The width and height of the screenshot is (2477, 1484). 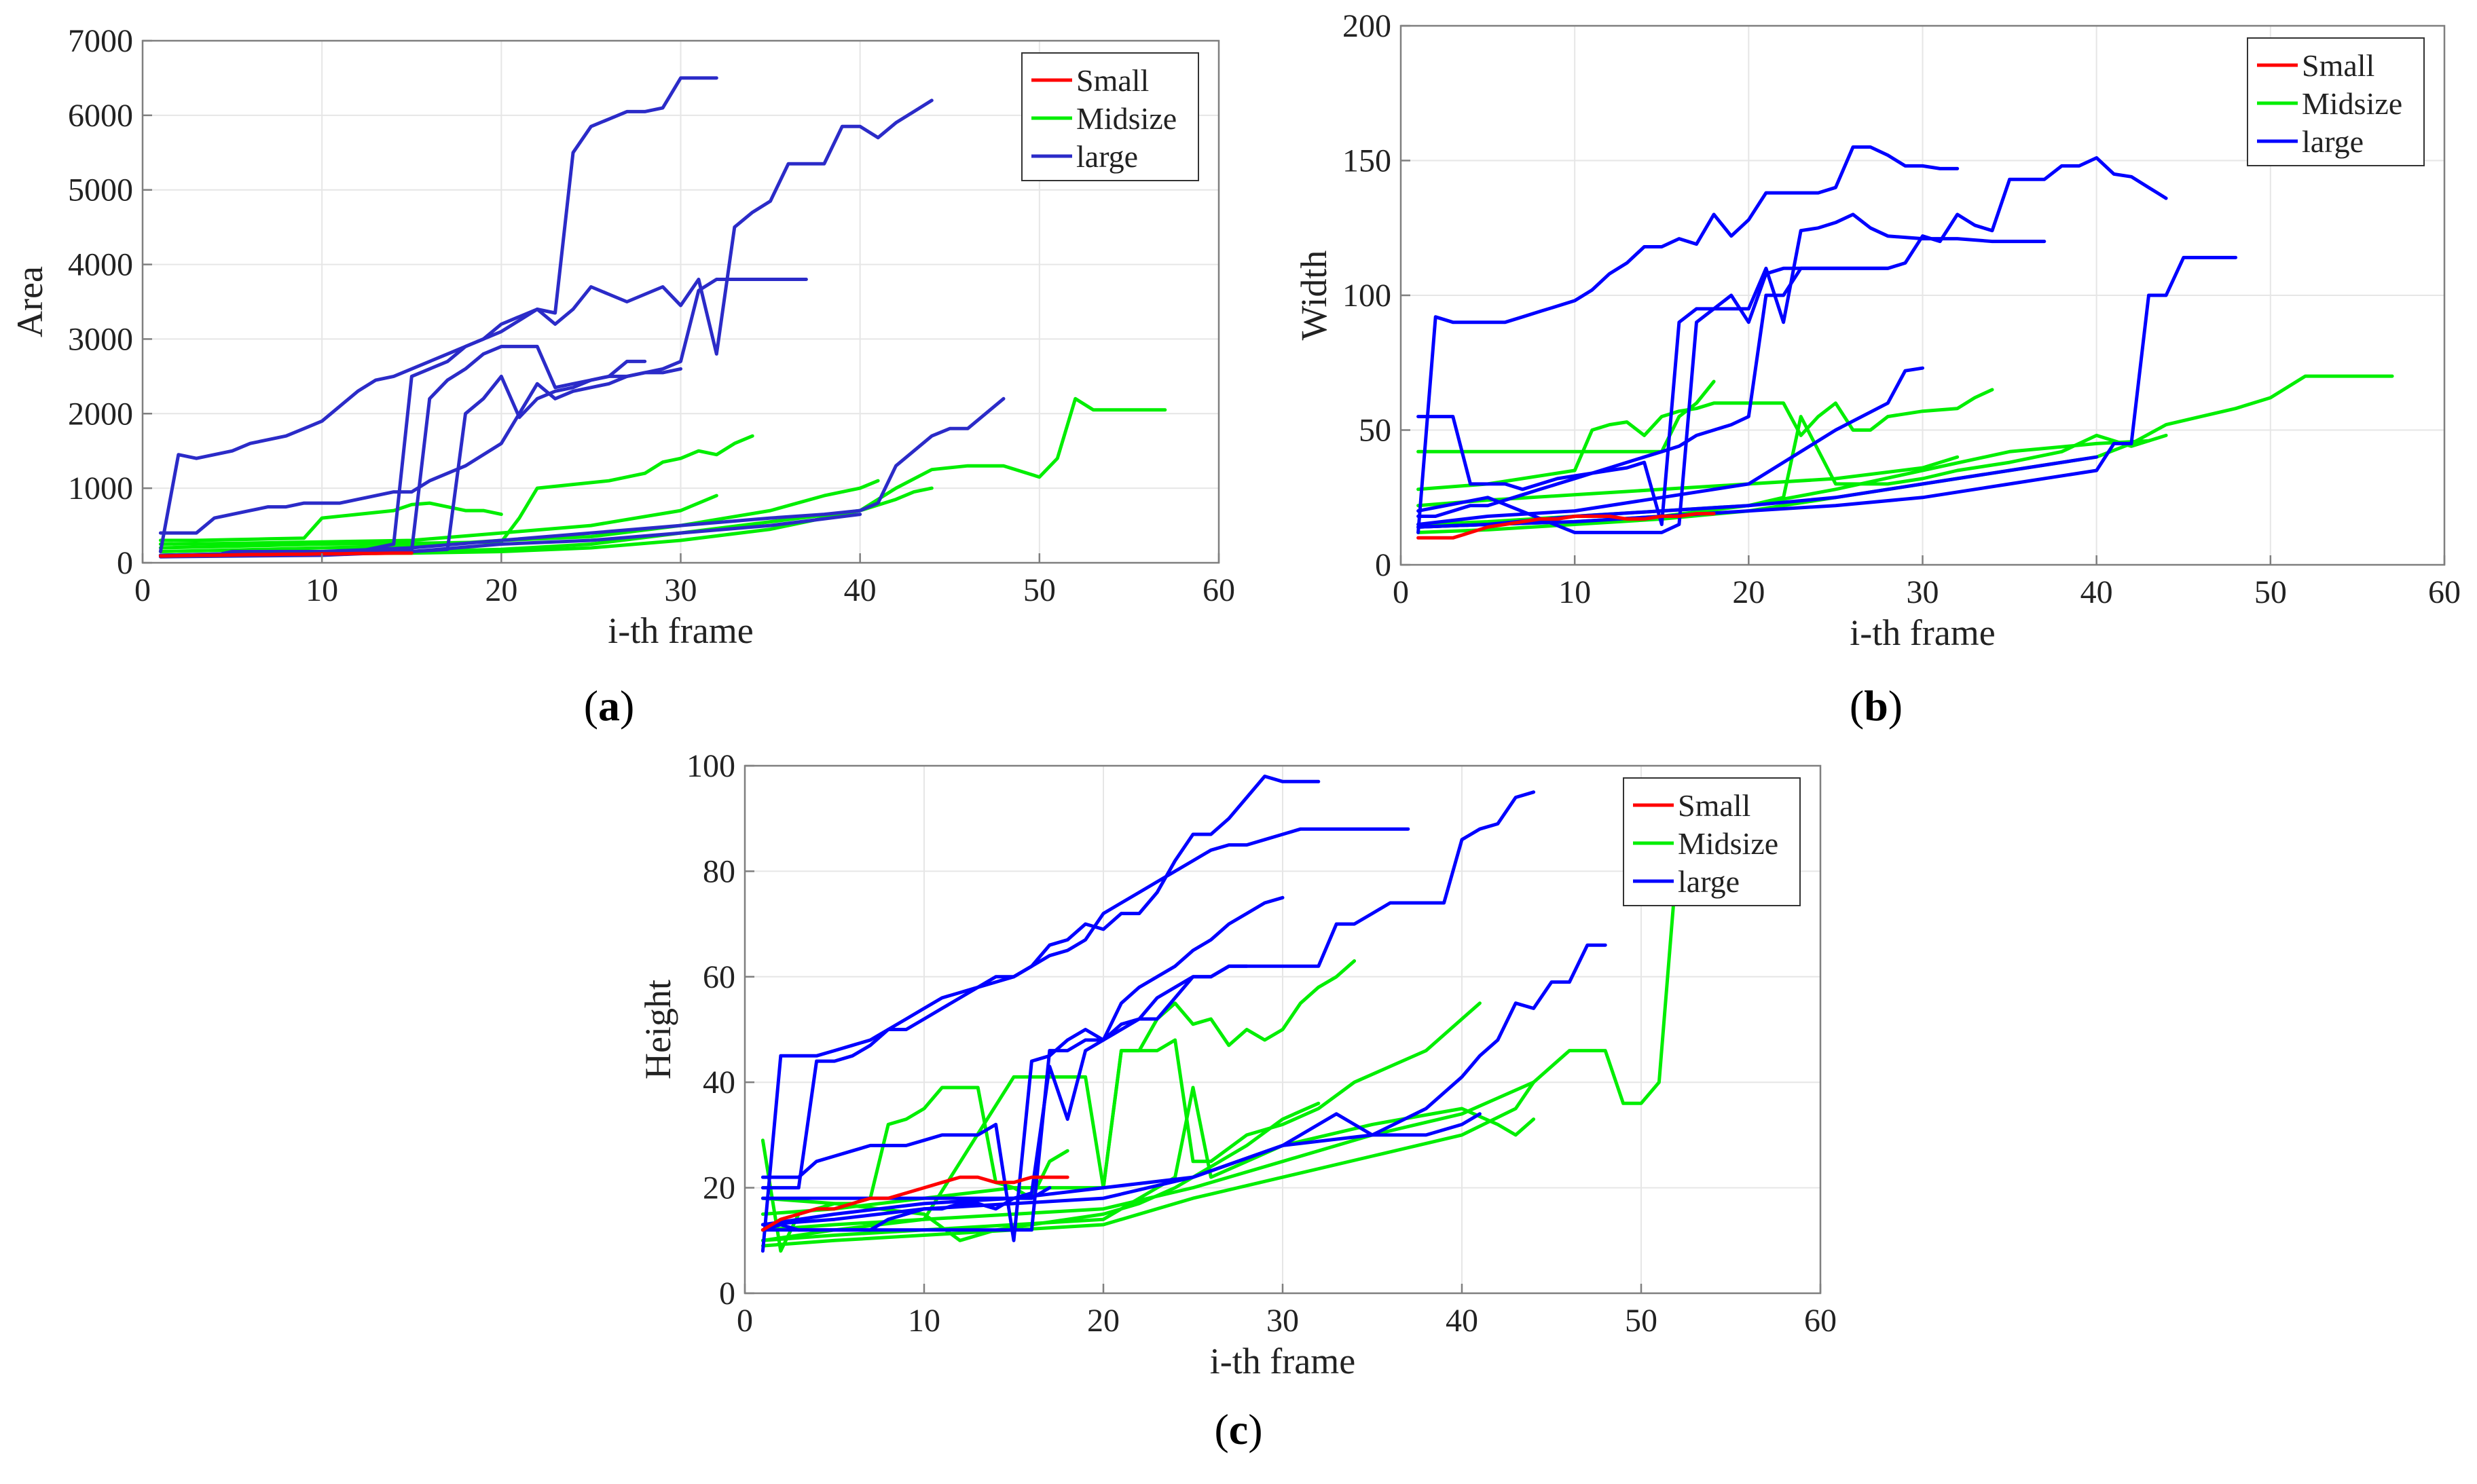 I want to click on y-tick-label: 5000, so click(x=100, y=190).